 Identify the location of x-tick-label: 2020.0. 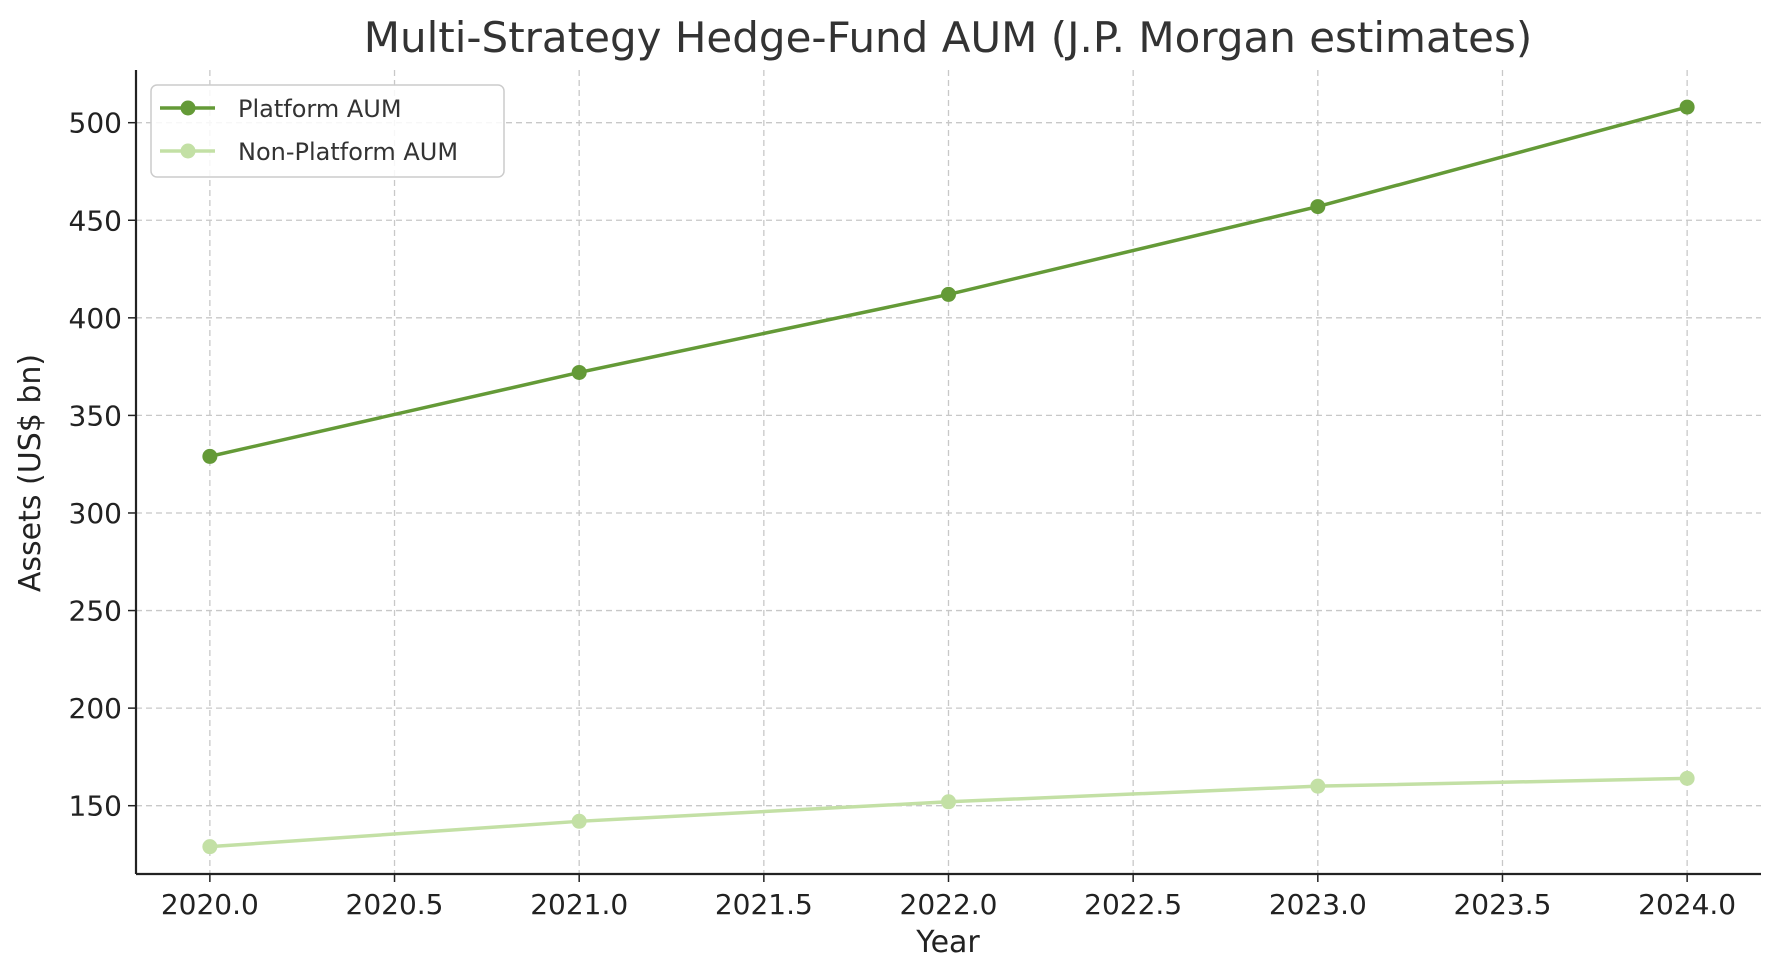
(210, 904).